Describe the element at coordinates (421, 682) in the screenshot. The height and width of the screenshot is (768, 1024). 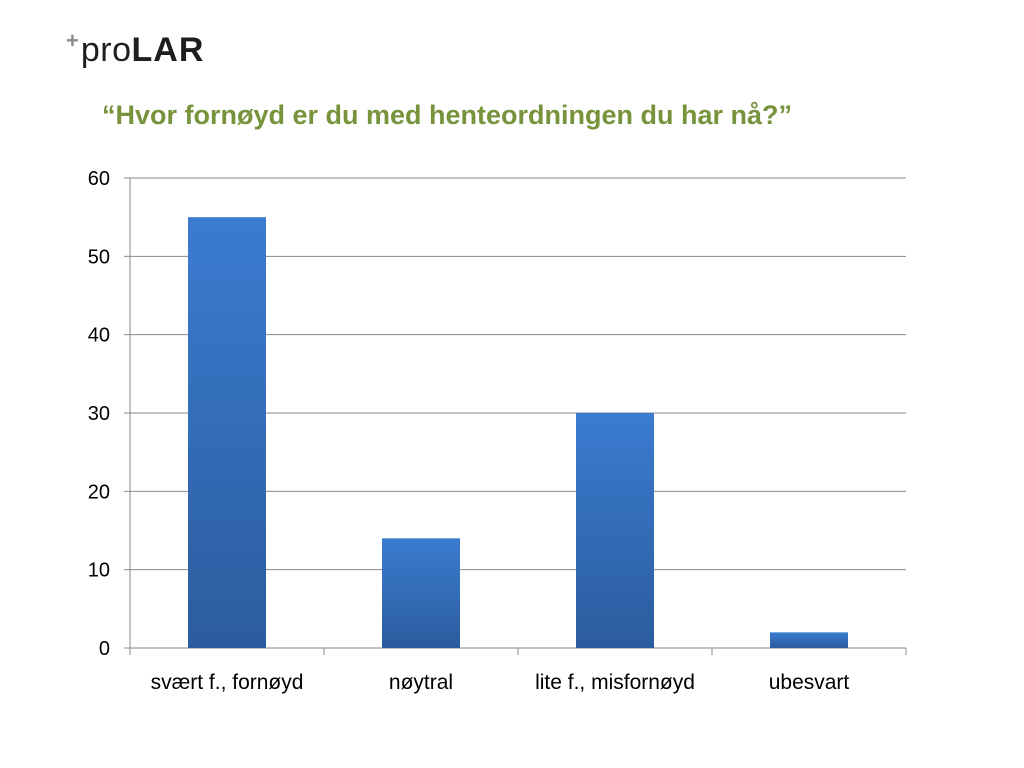
I see `x-category-label: nøytral` at that location.